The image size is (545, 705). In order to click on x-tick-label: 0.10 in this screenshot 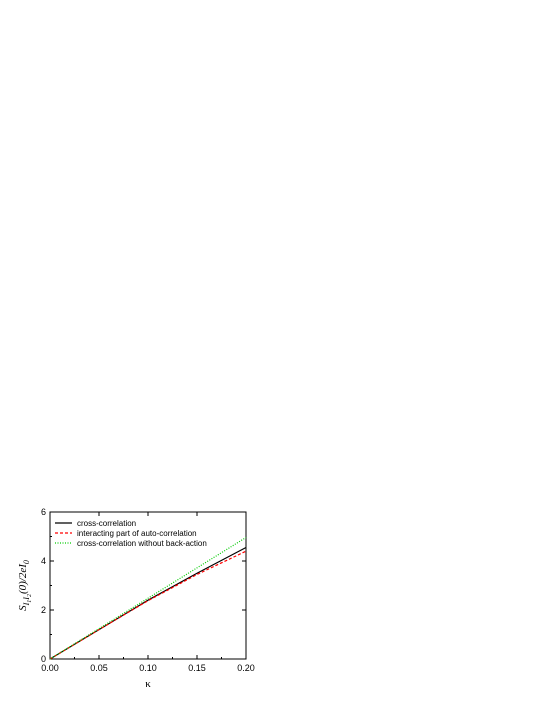, I will do `click(148, 668)`.